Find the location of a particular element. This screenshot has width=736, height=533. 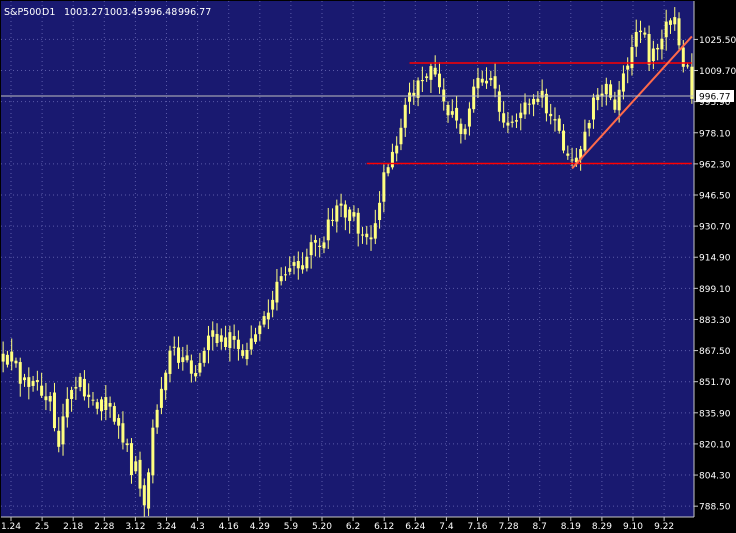

x-tick-label: 6.12 is located at coordinates (384, 527).